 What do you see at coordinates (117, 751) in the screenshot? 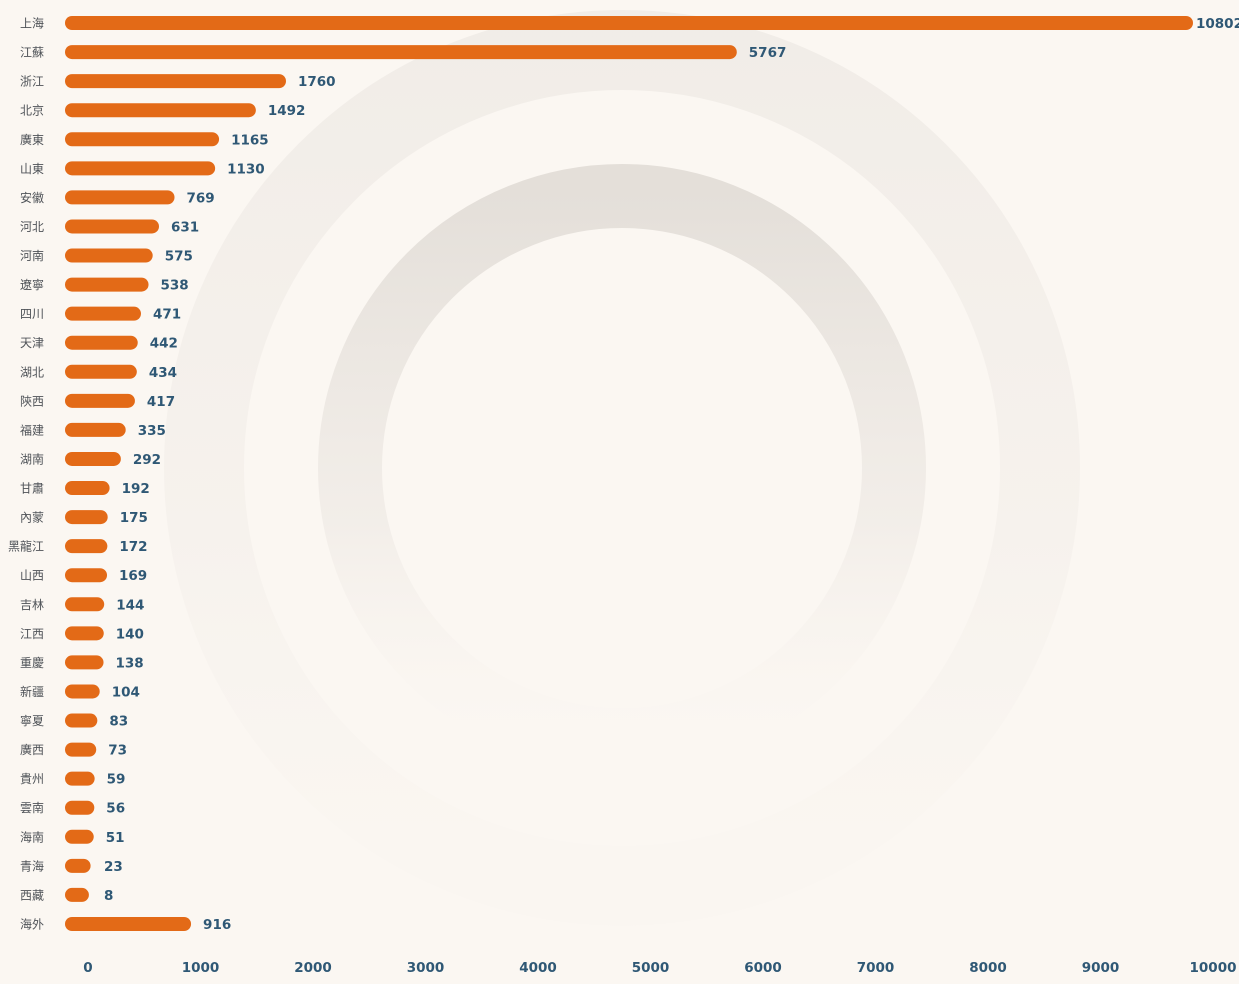
I see `value-label: 73` at bounding box center [117, 751].